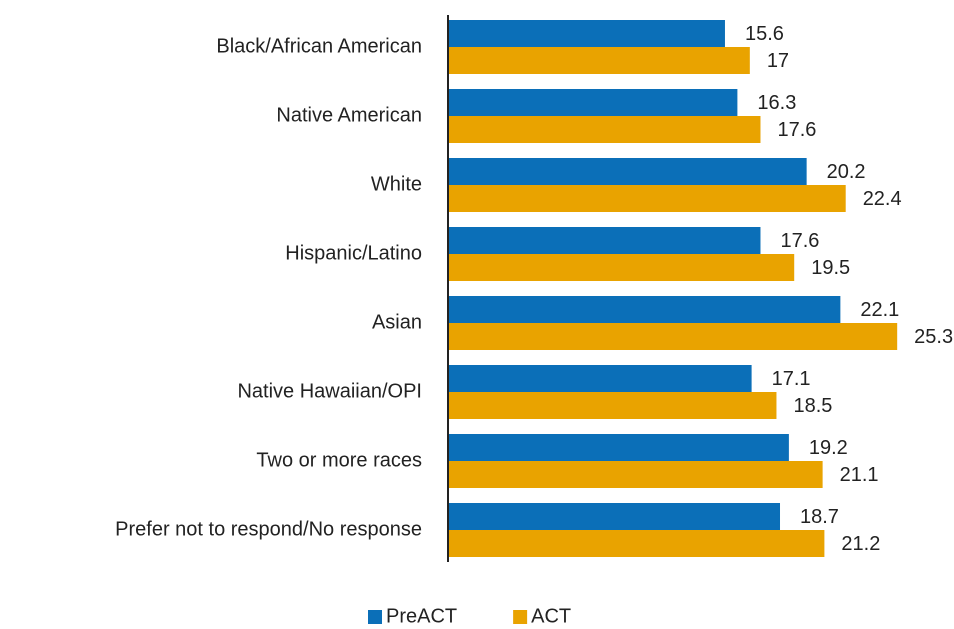 The width and height of the screenshot is (954, 629). Describe the element at coordinates (776, 103) in the screenshot. I see `value-label: 16.3` at that location.